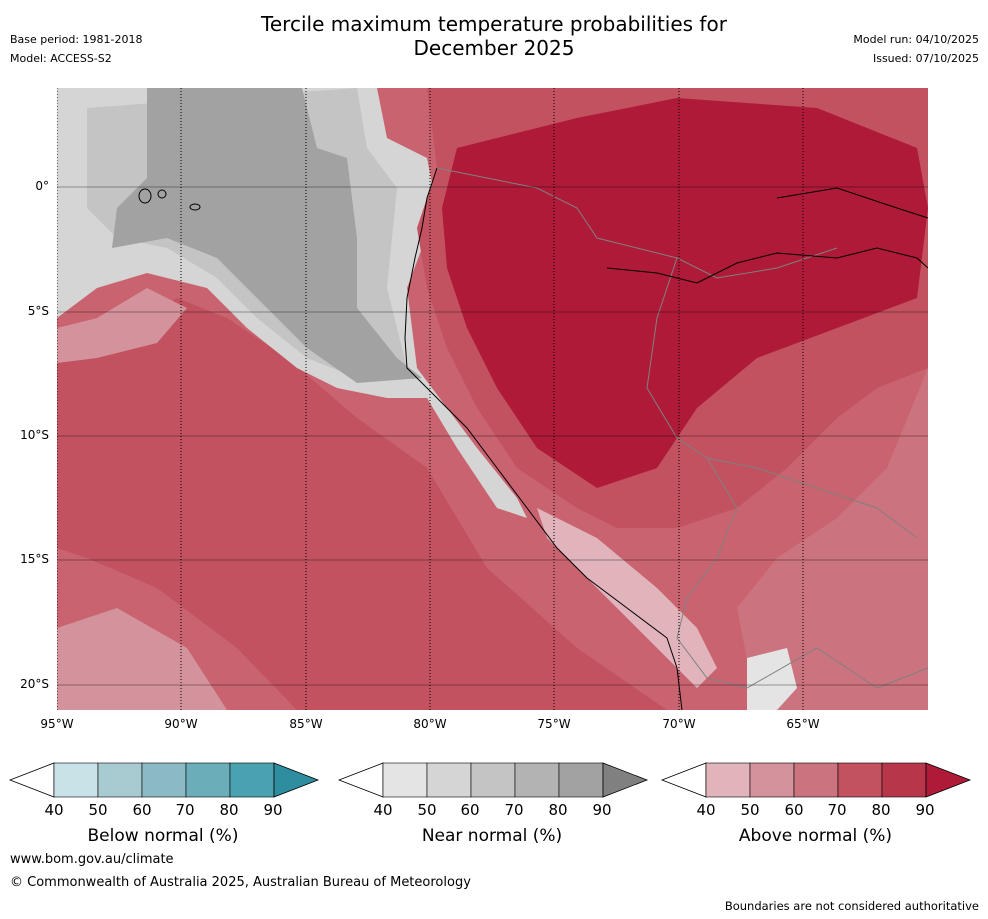  What do you see at coordinates (383, 810) in the screenshot?
I see `cb1-tick-40: 40` at bounding box center [383, 810].